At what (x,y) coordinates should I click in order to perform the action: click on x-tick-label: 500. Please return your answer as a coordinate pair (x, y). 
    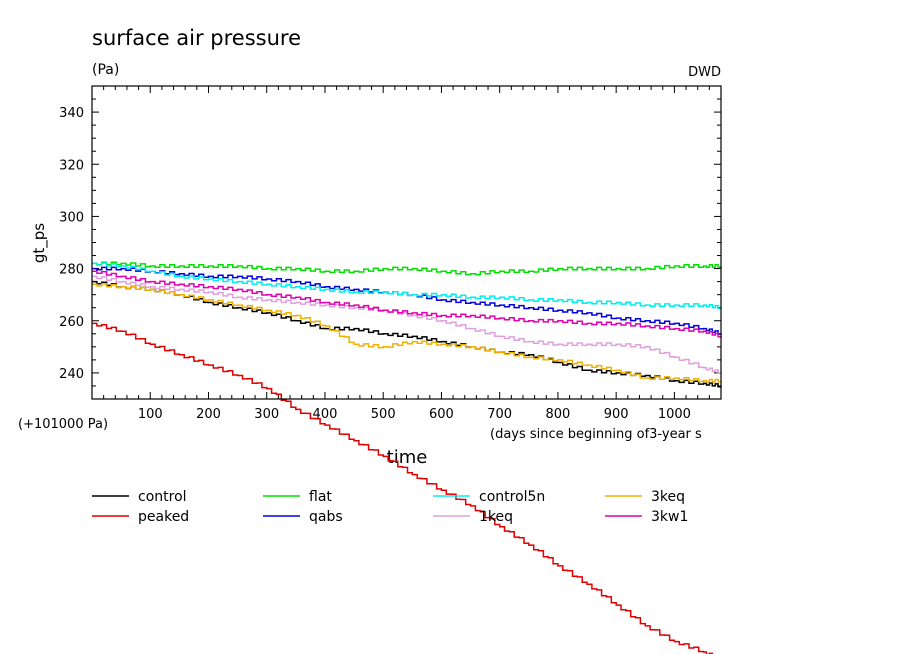
    Looking at the image, I should click on (383, 414).